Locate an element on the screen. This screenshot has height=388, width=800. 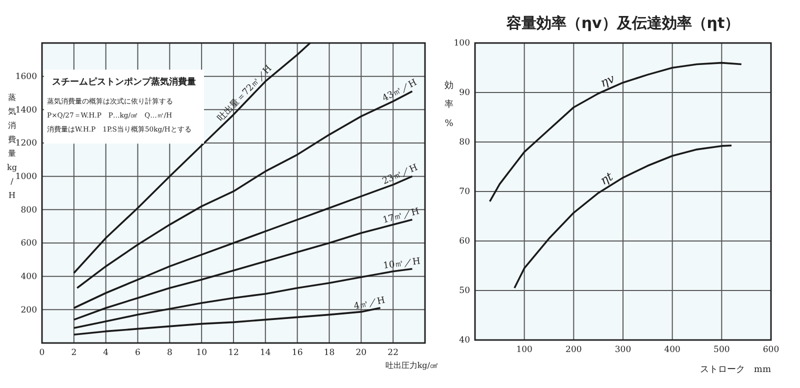
y-tick-label: 40 is located at coordinates (464, 341).